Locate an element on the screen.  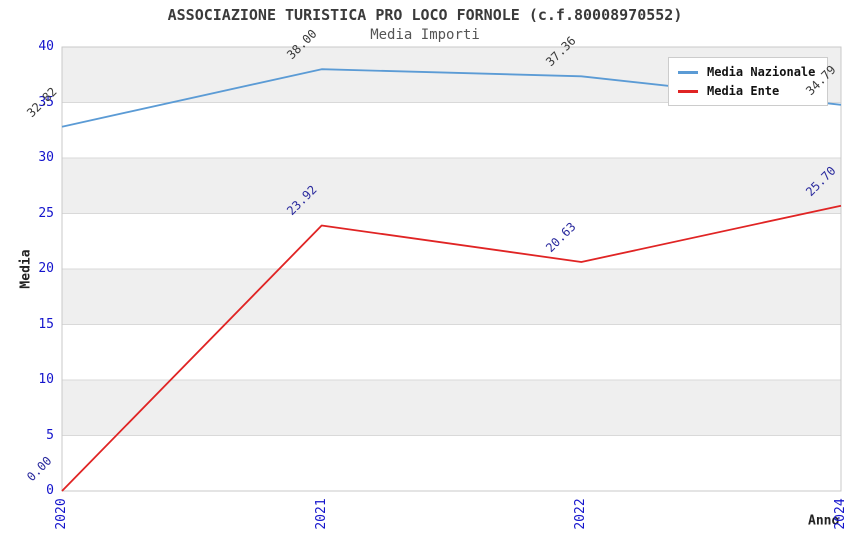
legend-entry-media-ente: Media Ente is located at coordinates (746, 91).